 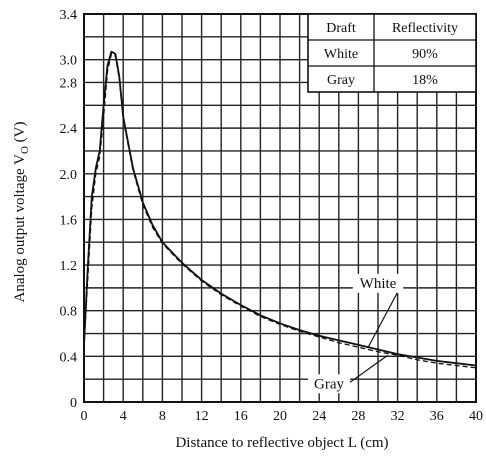 I want to click on y-axis-title-unit: (V), so click(x=20, y=132).